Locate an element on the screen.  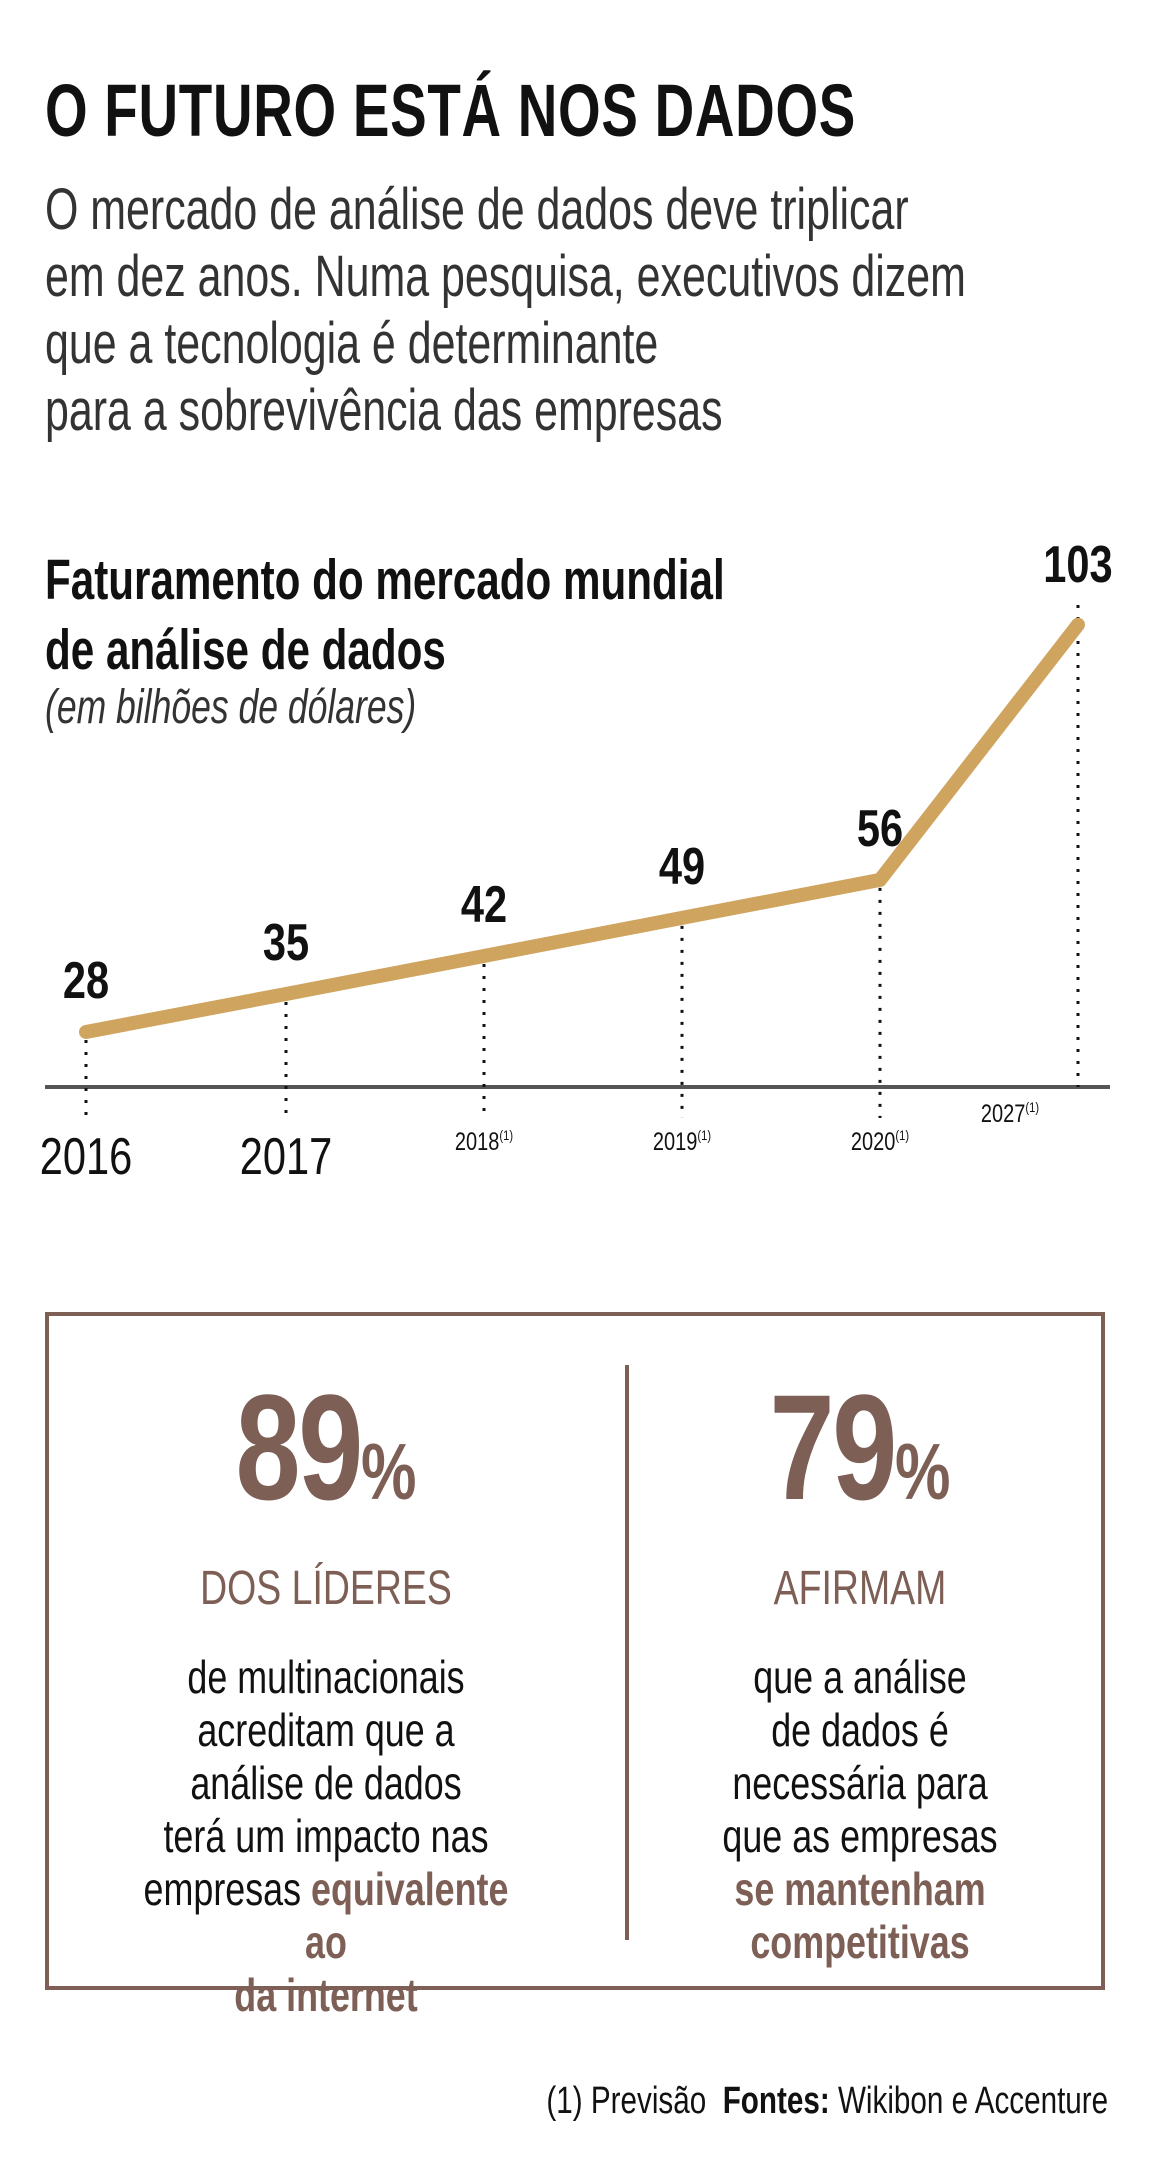
data-label: 28 is located at coordinates (86, 979).